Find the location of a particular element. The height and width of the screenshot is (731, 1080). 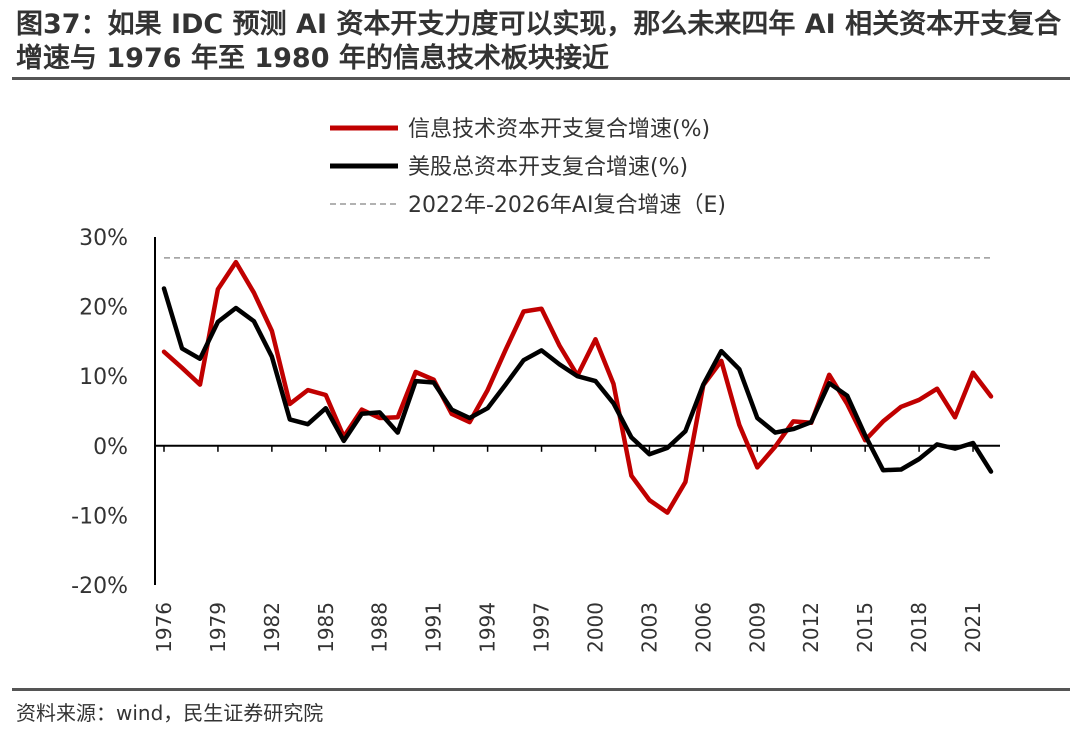

y-tick-label: 20% is located at coordinates (103, 308).